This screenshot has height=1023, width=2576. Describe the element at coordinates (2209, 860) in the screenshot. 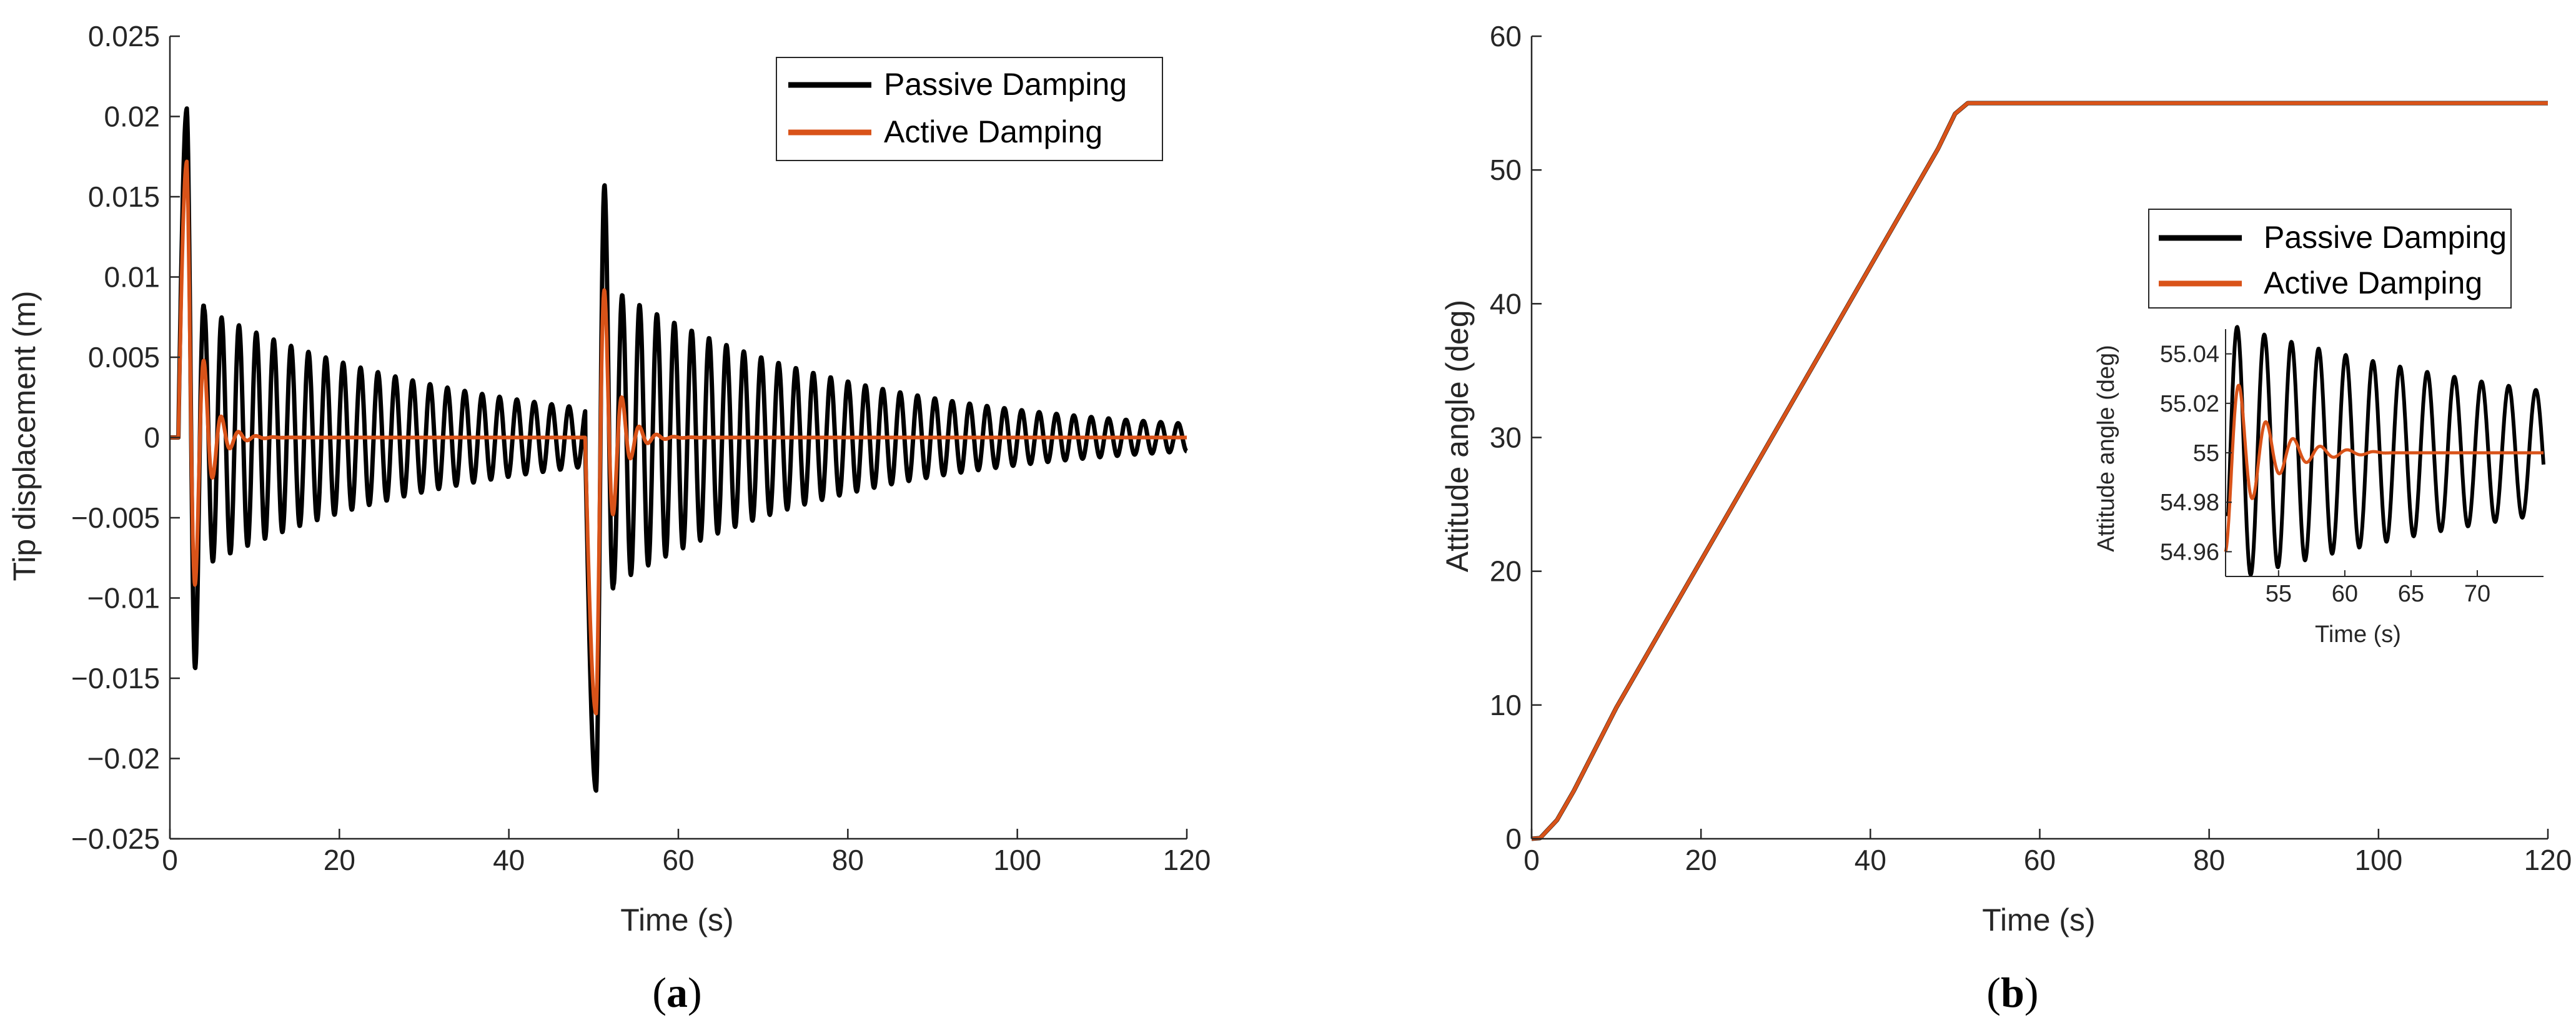

I see `panel-b-x-tick-label: 80` at that location.